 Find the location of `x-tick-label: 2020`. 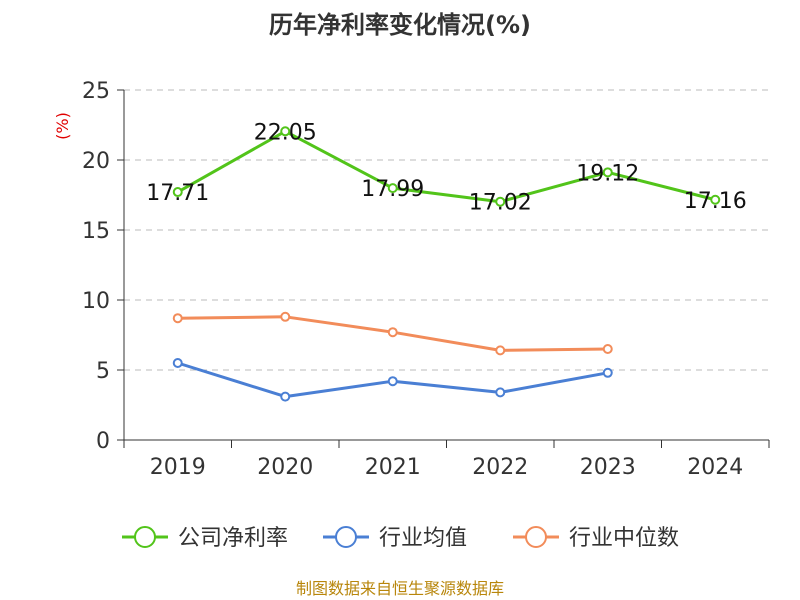

x-tick-label: 2020 is located at coordinates (285, 467).